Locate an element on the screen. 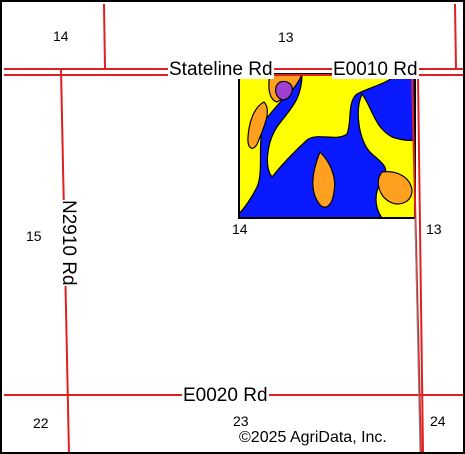  road-north-right-segment is located at coordinates (455, 36).